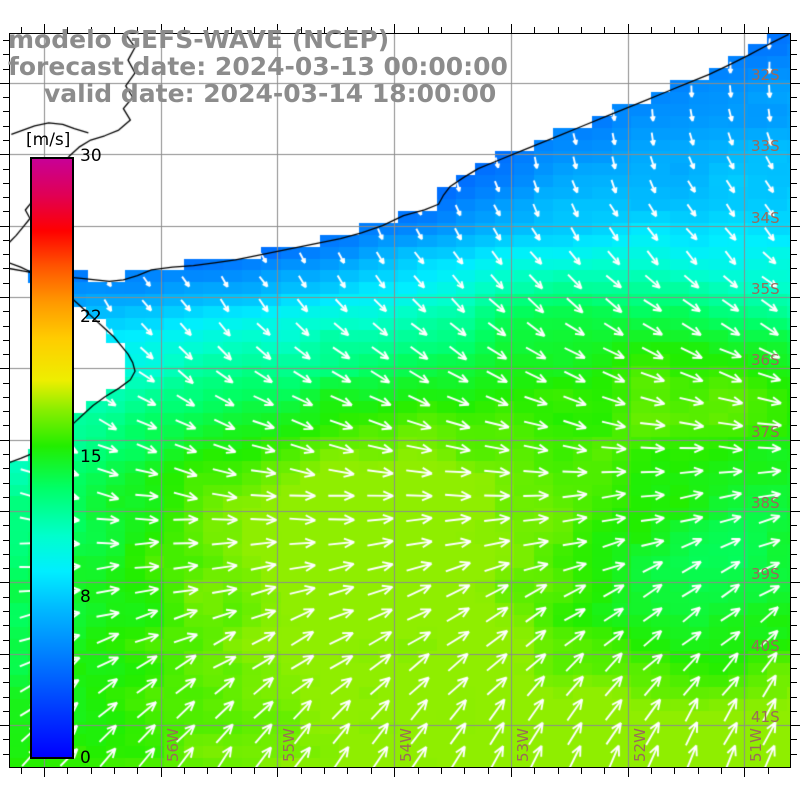 This screenshot has width=800, height=800. Describe the element at coordinates (85, 758) in the screenshot. I see `colorbar-tick-label: 0` at that location.